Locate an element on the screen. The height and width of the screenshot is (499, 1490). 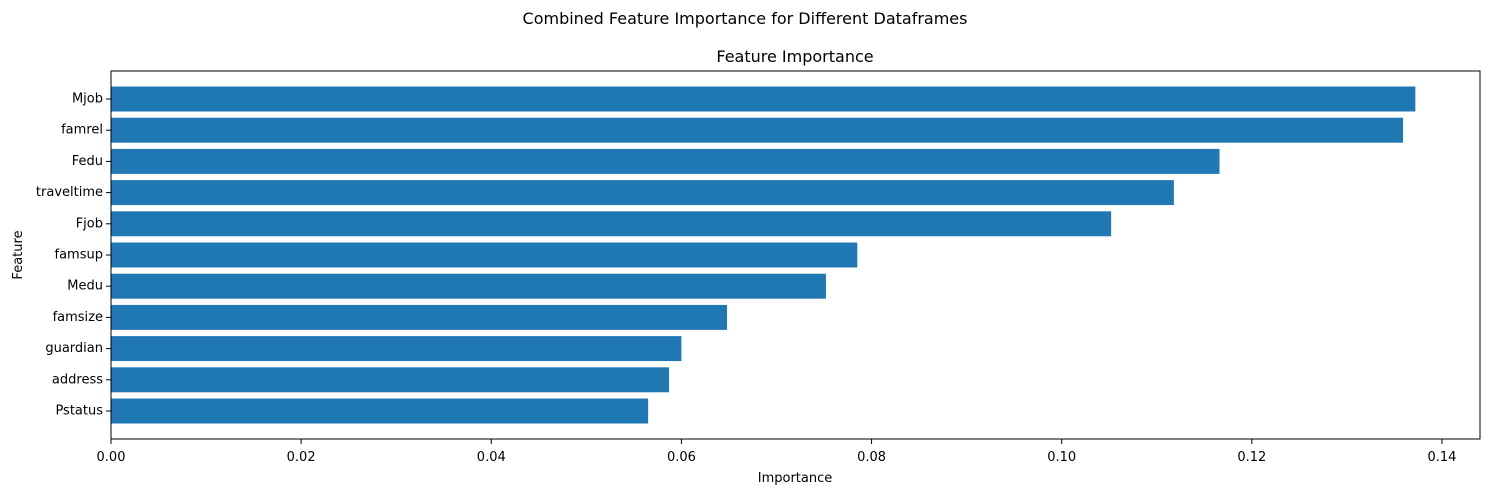
y-axis-label: Feature is located at coordinates (18, 254).